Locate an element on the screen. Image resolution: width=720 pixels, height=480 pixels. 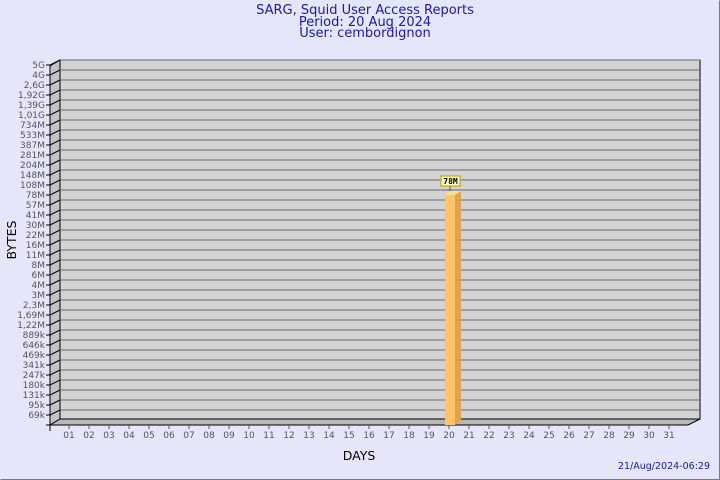
x-tick-label: 17 is located at coordinates (388, 436).